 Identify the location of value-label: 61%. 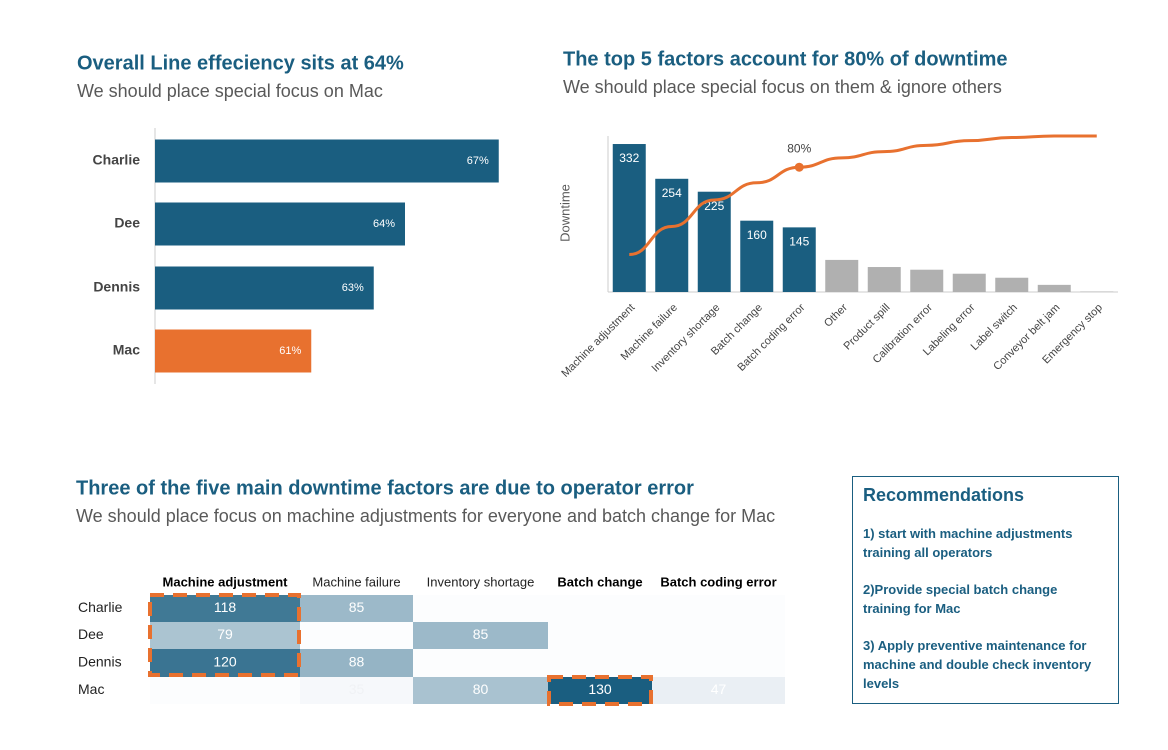
(290, 351).